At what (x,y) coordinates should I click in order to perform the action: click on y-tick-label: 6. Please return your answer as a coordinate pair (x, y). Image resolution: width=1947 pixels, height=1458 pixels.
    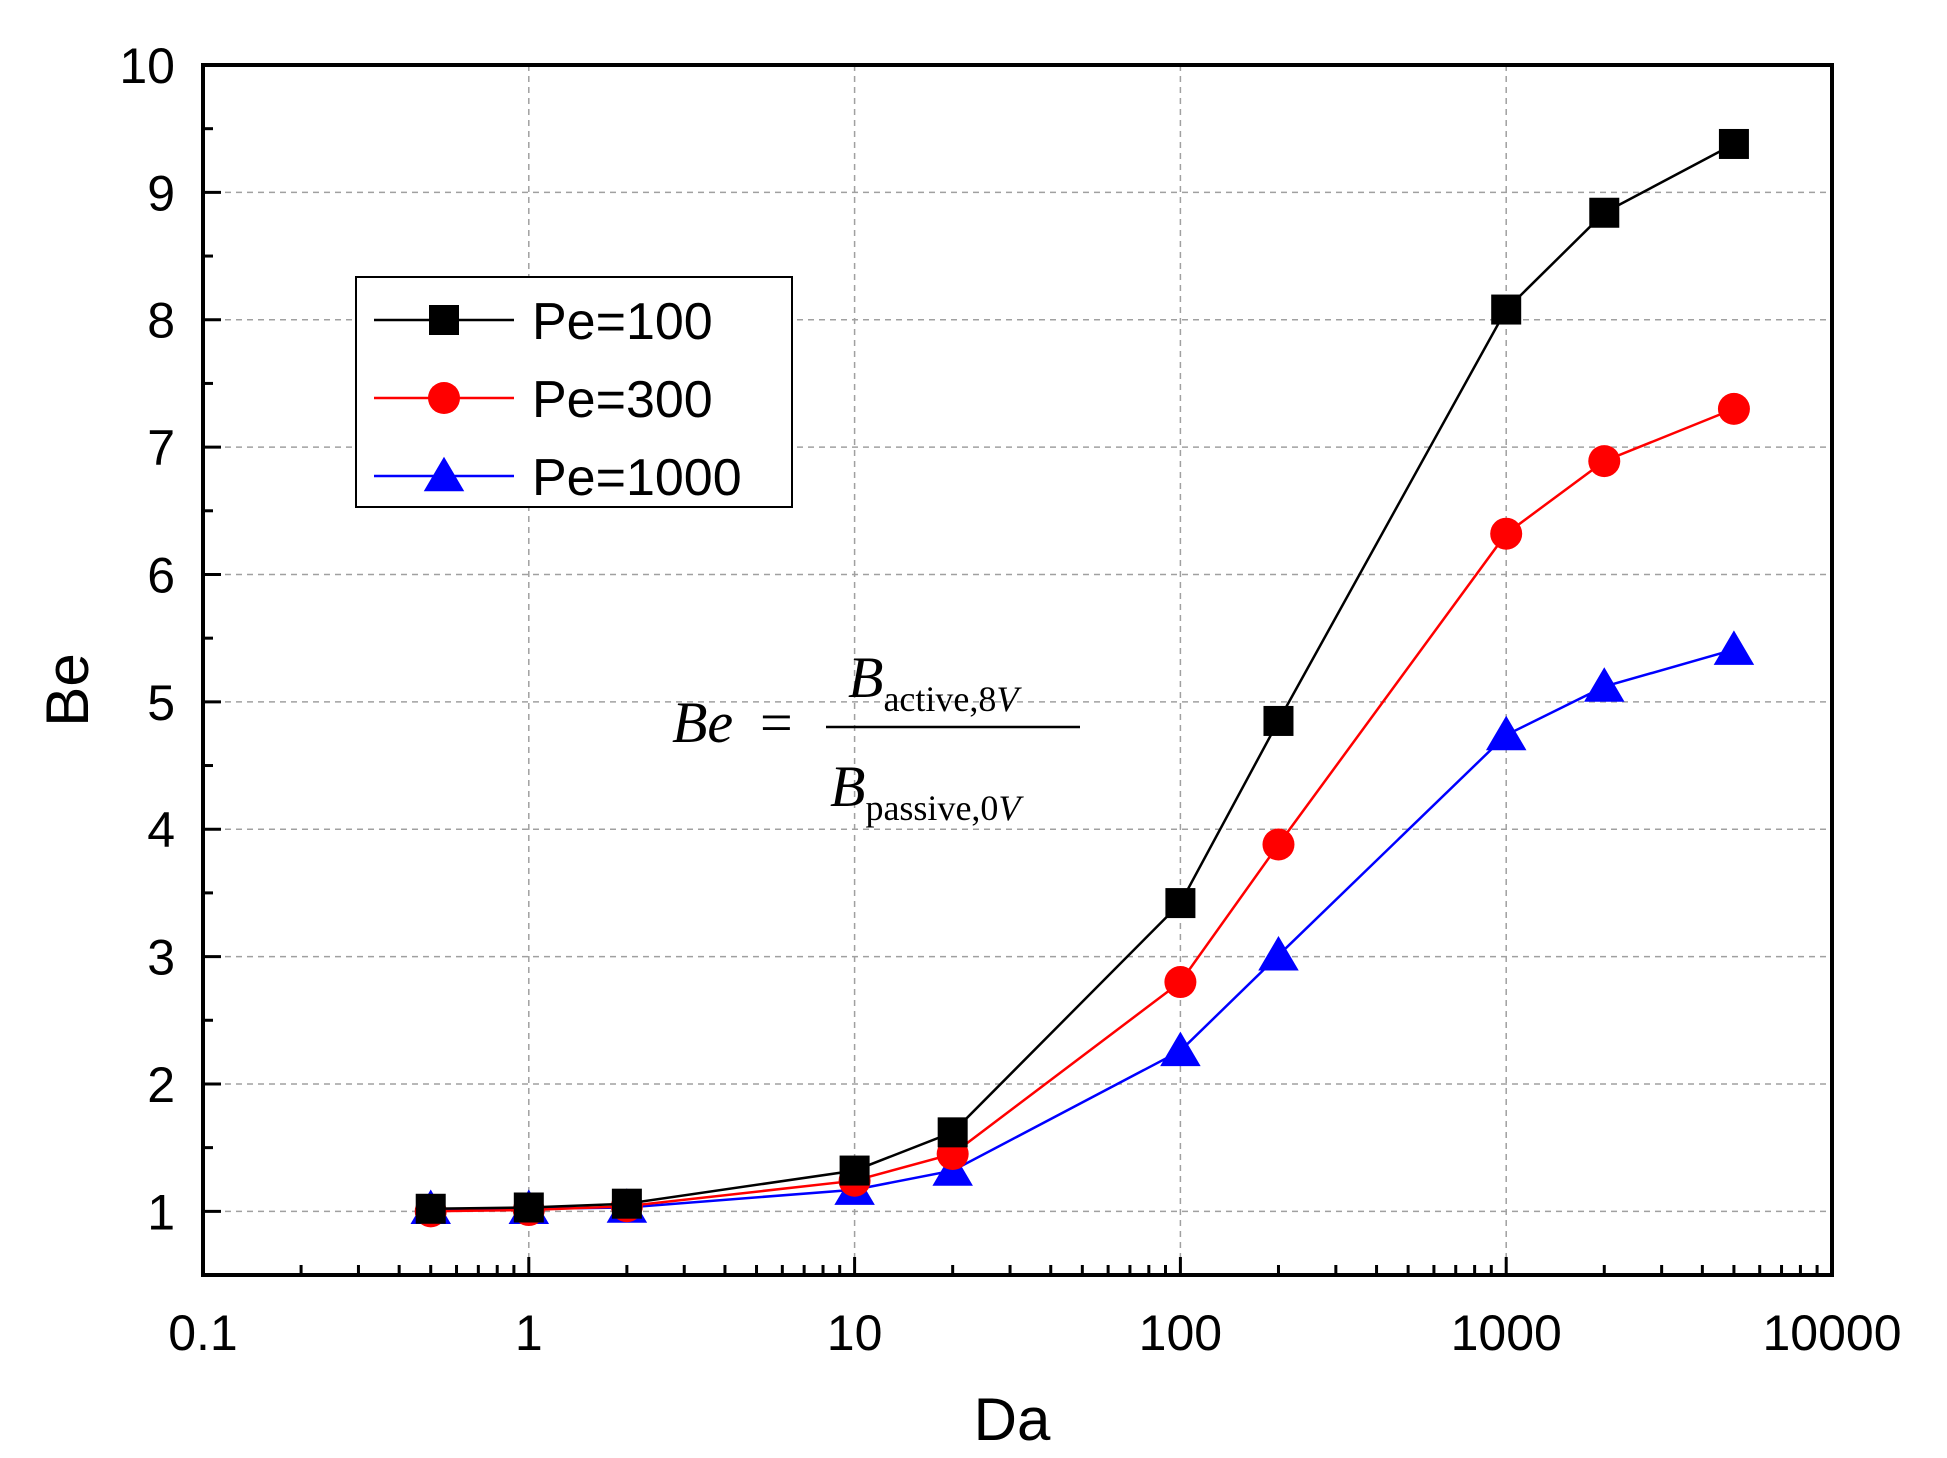
    Looking at the image, I should click on (161, 575).